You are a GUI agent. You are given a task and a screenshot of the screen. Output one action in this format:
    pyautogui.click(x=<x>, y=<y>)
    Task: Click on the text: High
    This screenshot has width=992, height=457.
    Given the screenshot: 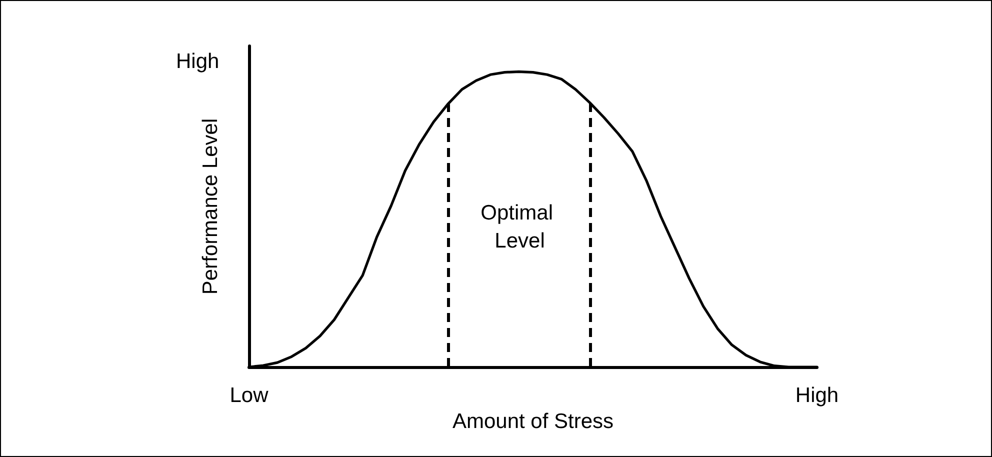 What is the action you would take?
    pyautogui.click(x=198, y=61)
    